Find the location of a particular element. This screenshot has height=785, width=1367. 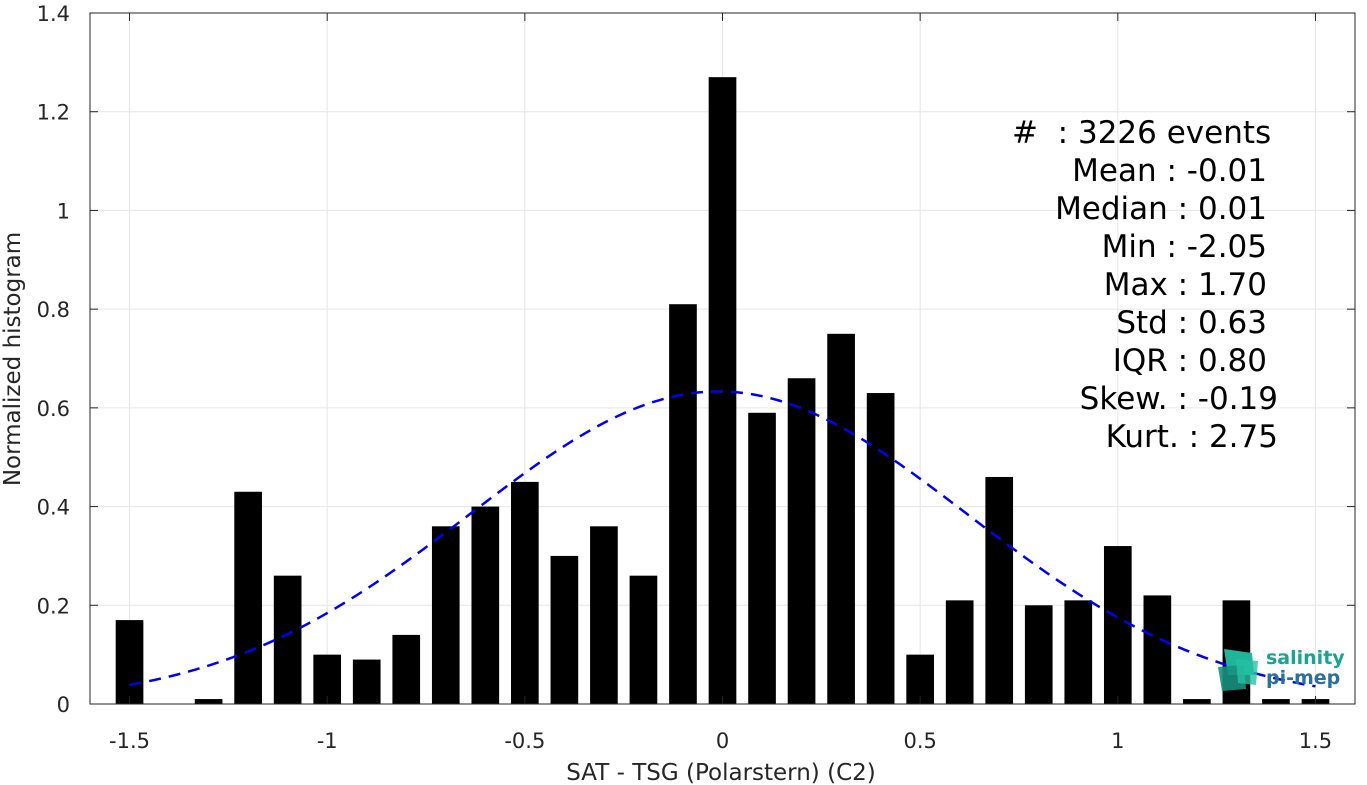

stat-std: Std : 0.63 is located at coordinates (1191, 323).